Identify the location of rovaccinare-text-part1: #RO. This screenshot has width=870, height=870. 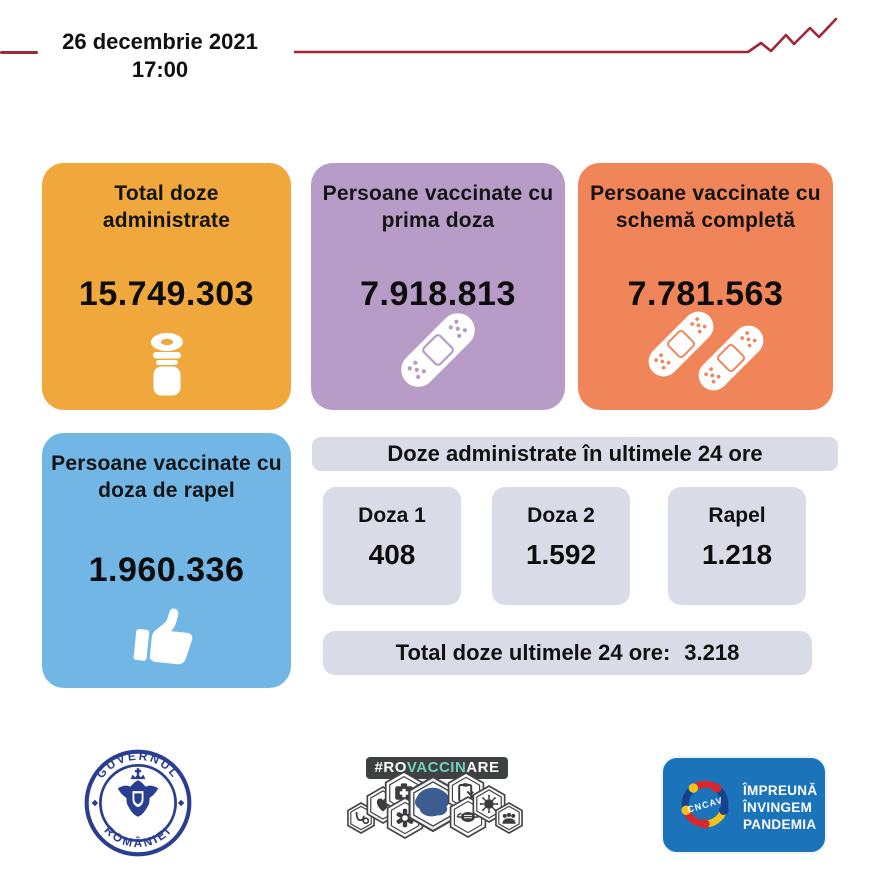
(390, 767).